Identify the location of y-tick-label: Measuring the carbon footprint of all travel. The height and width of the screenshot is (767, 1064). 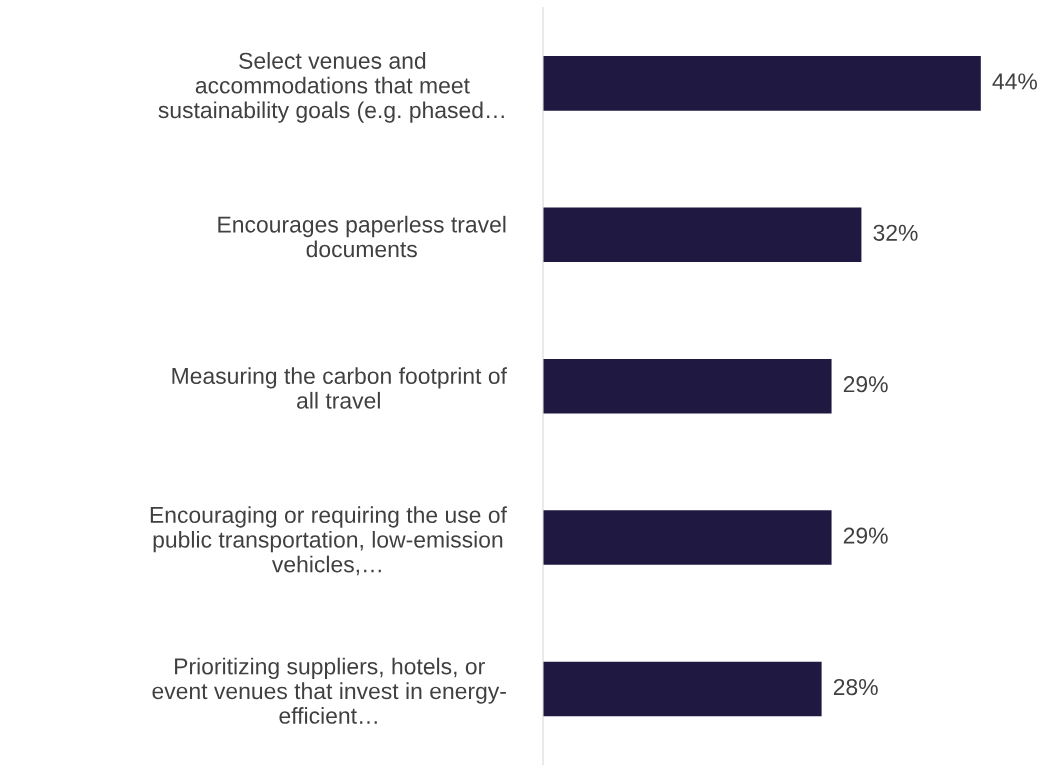
(339, 388).